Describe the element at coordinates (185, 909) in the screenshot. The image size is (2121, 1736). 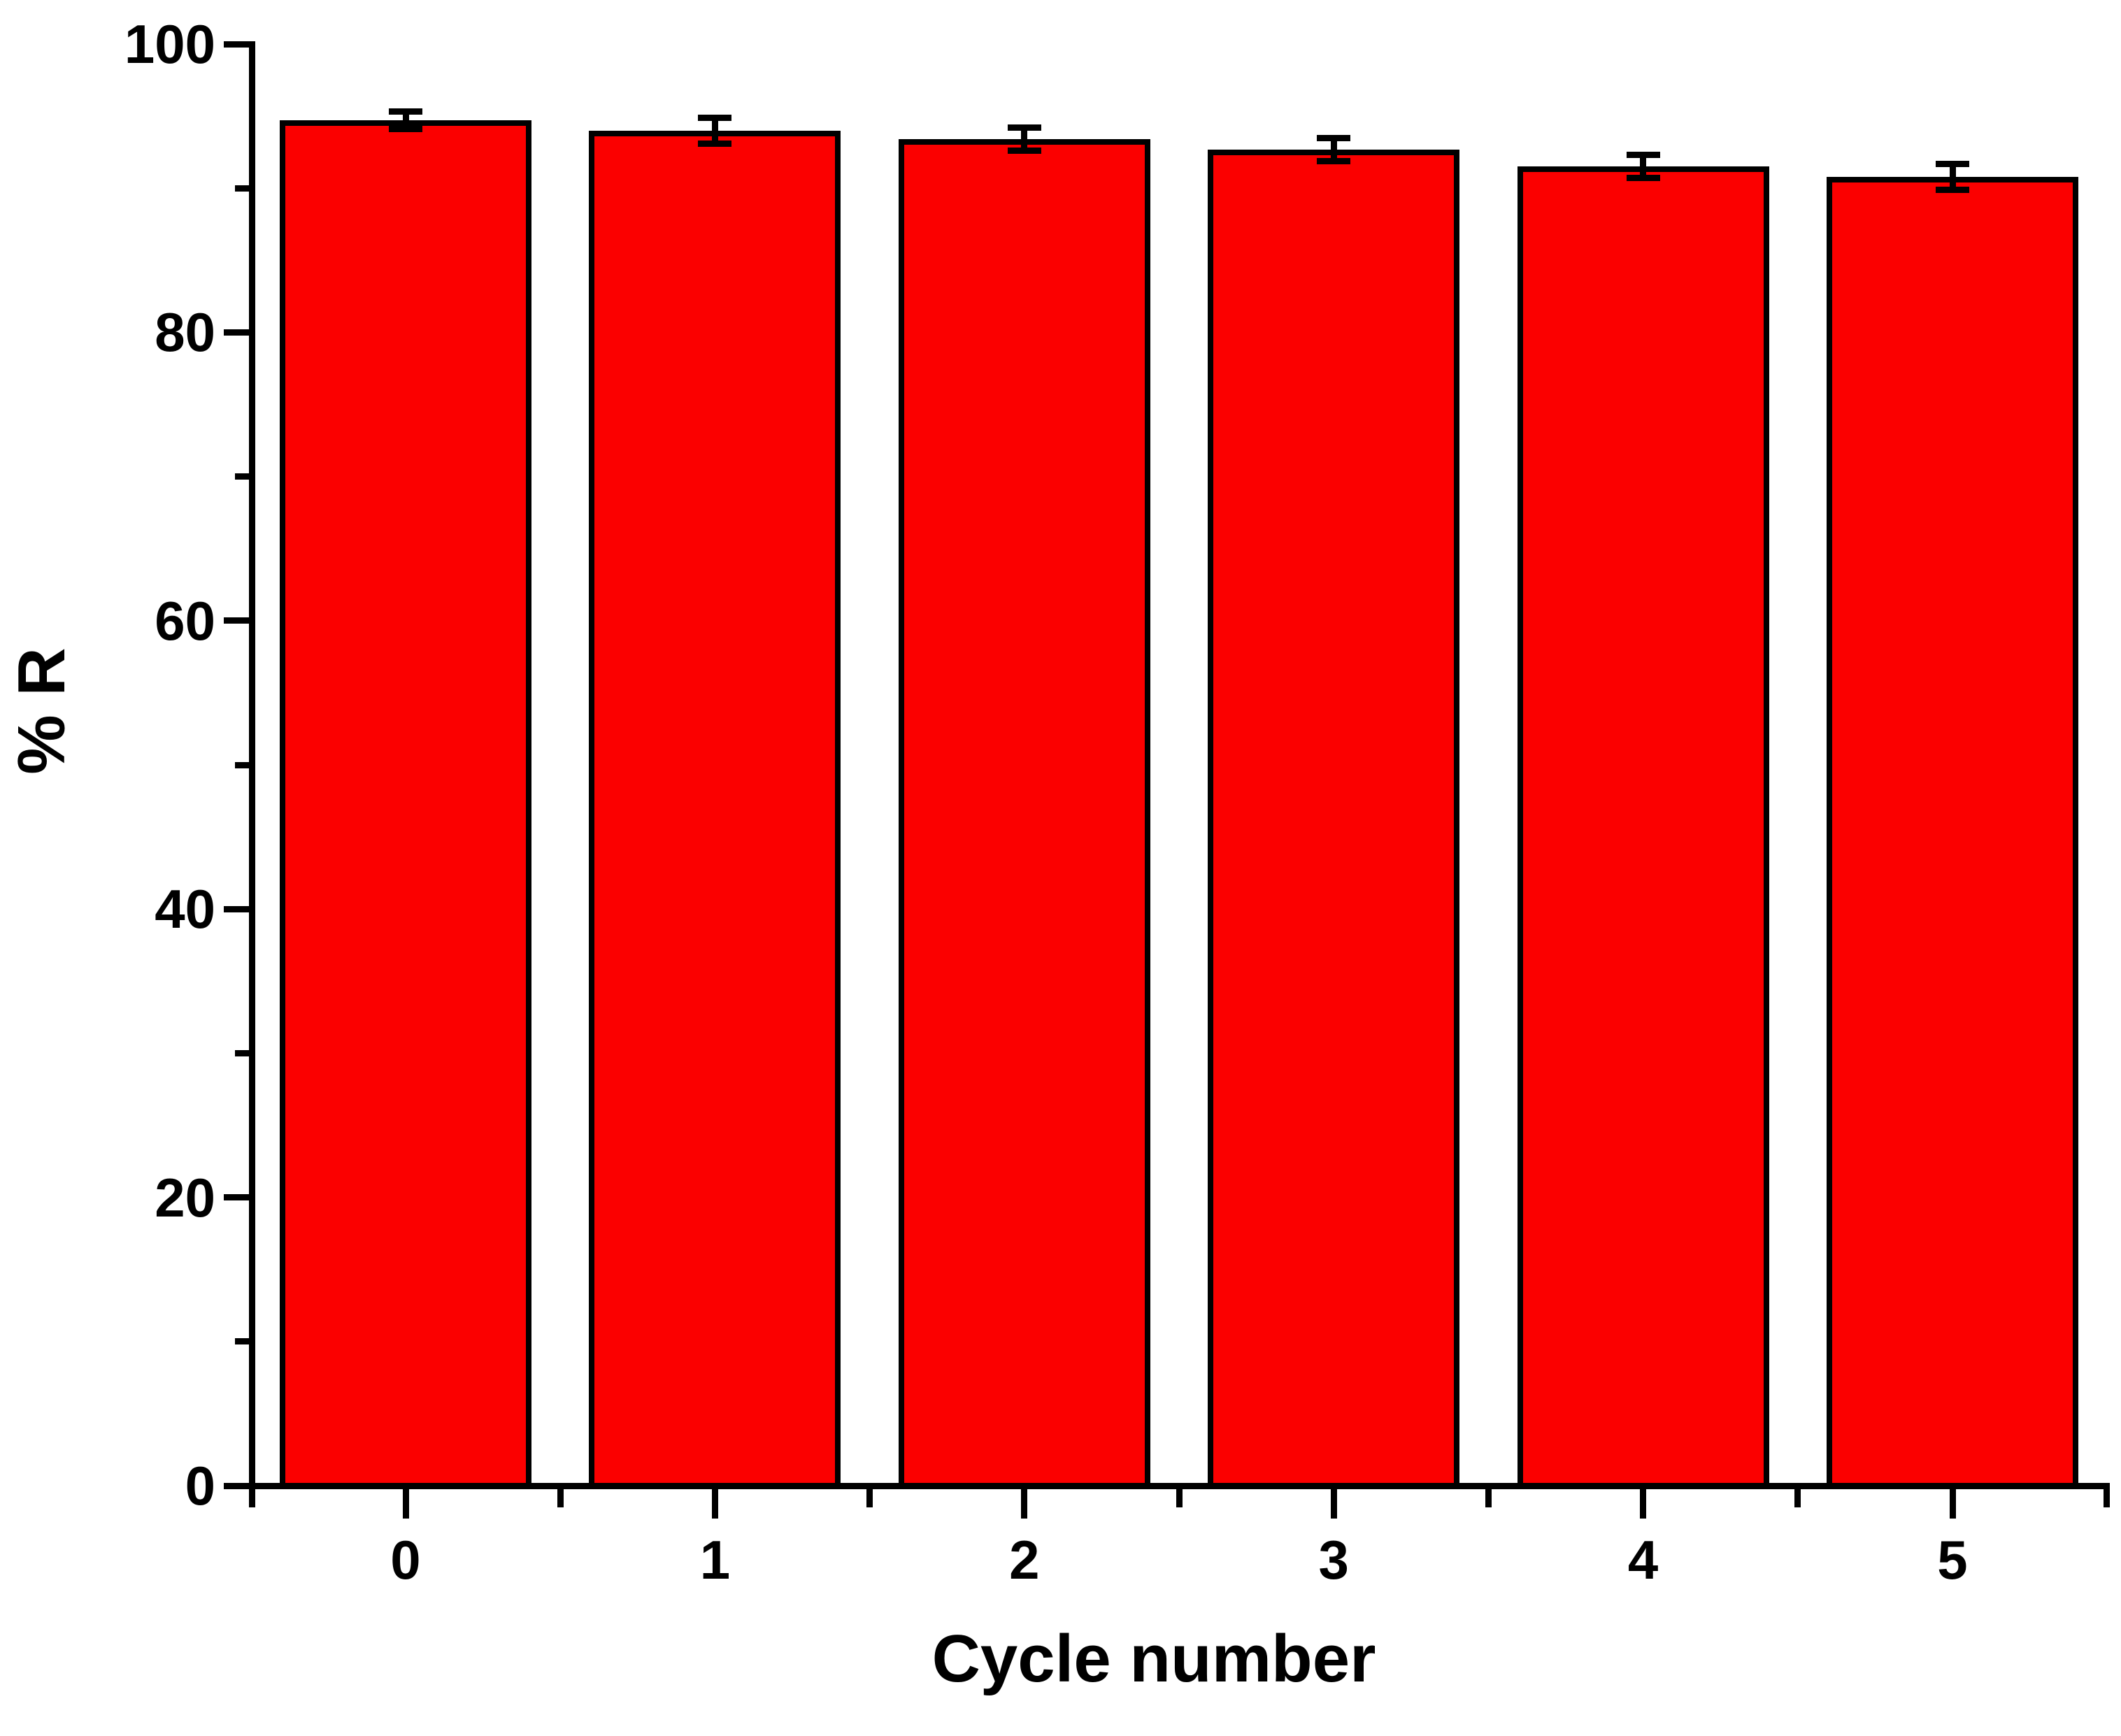
I see `y-tick-label: 40` at that location.